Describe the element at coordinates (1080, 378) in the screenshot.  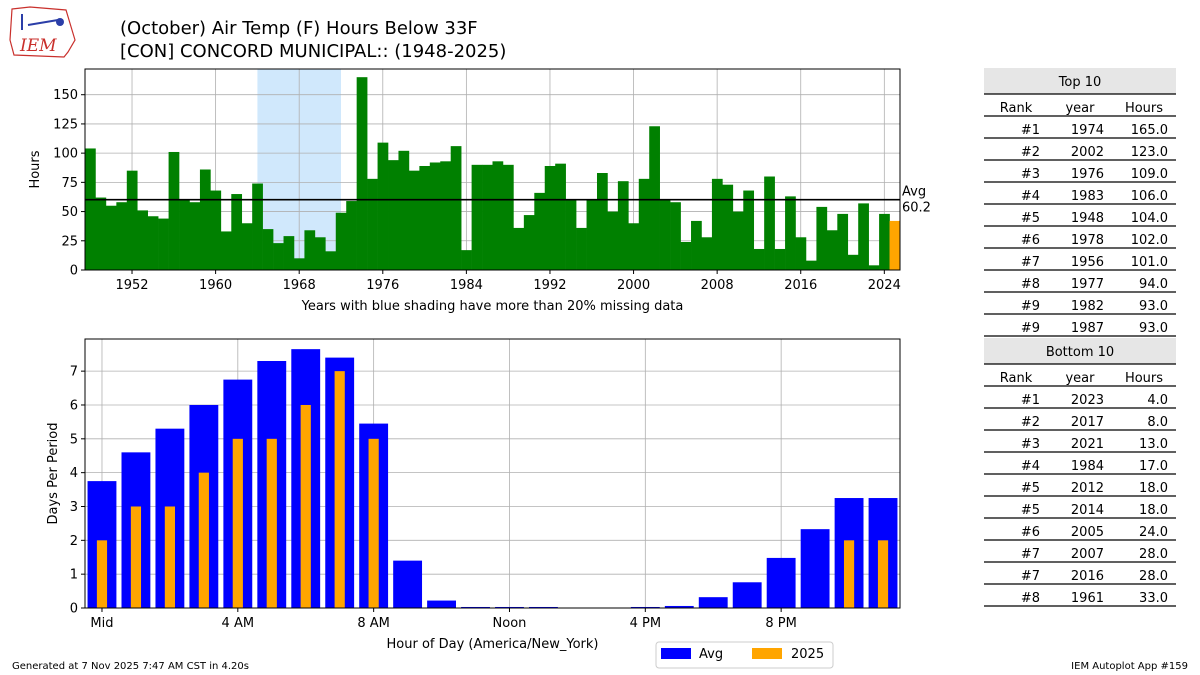
I see `table-header-cell: year` at that location.